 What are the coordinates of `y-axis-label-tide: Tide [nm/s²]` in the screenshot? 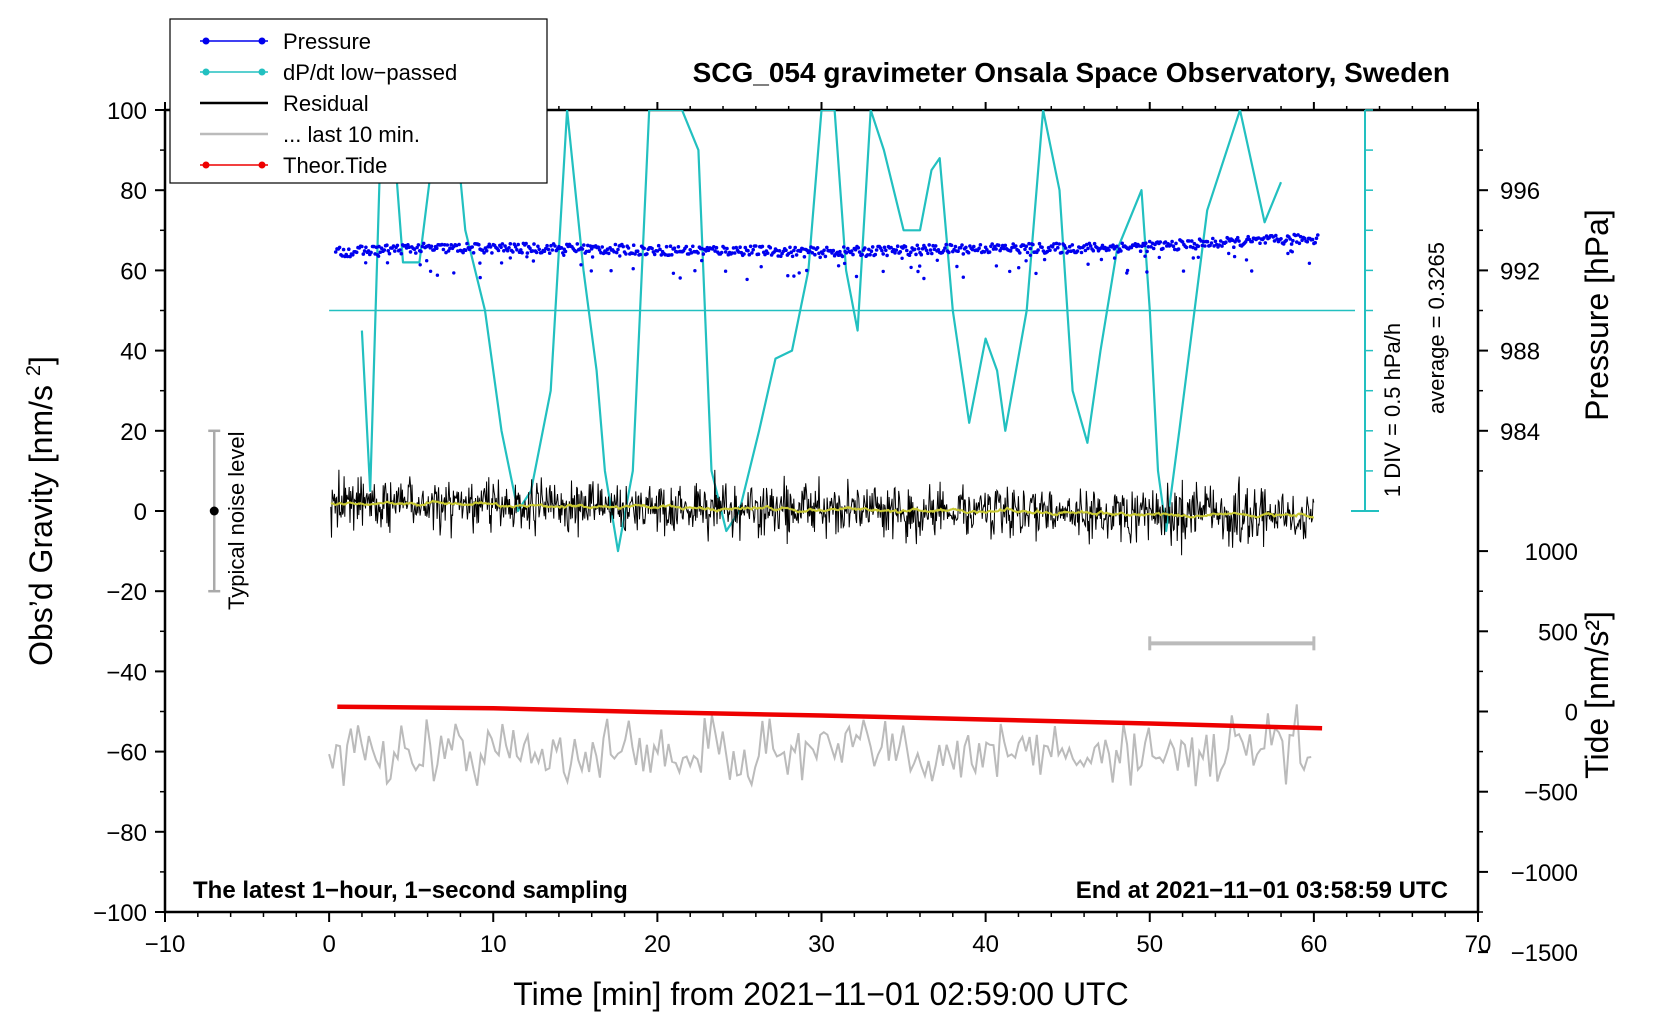 It's located at (1597, 695).